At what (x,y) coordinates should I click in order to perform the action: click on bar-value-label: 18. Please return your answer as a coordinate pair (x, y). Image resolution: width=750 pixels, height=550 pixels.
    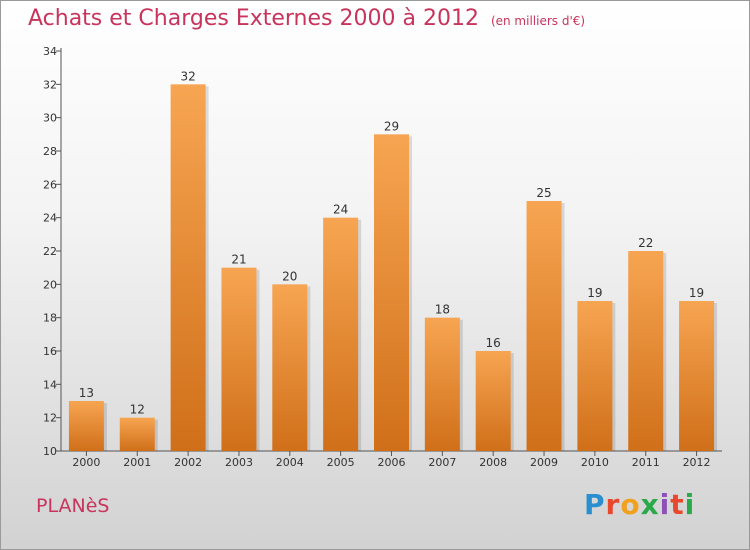
    Looking at the image, I should click on (442, 310).